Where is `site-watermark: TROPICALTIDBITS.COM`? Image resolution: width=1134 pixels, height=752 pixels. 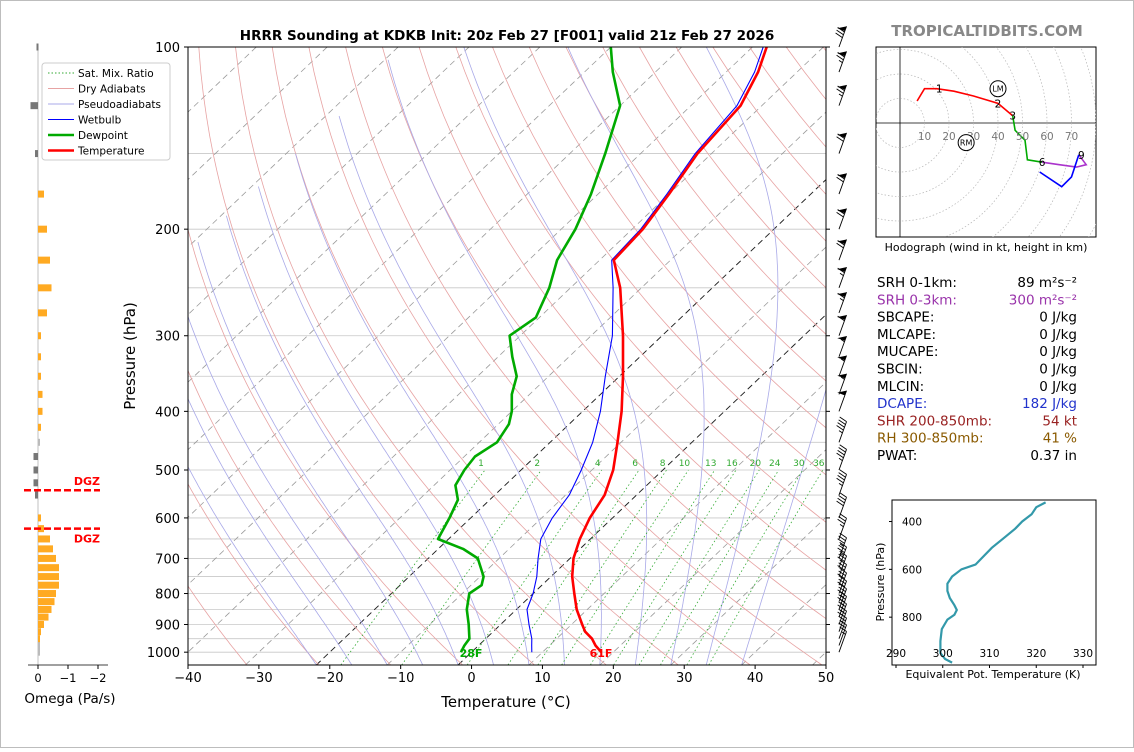 site-watermark: TROPICALTIDBITS.COM is located at coordinates (987, 31).